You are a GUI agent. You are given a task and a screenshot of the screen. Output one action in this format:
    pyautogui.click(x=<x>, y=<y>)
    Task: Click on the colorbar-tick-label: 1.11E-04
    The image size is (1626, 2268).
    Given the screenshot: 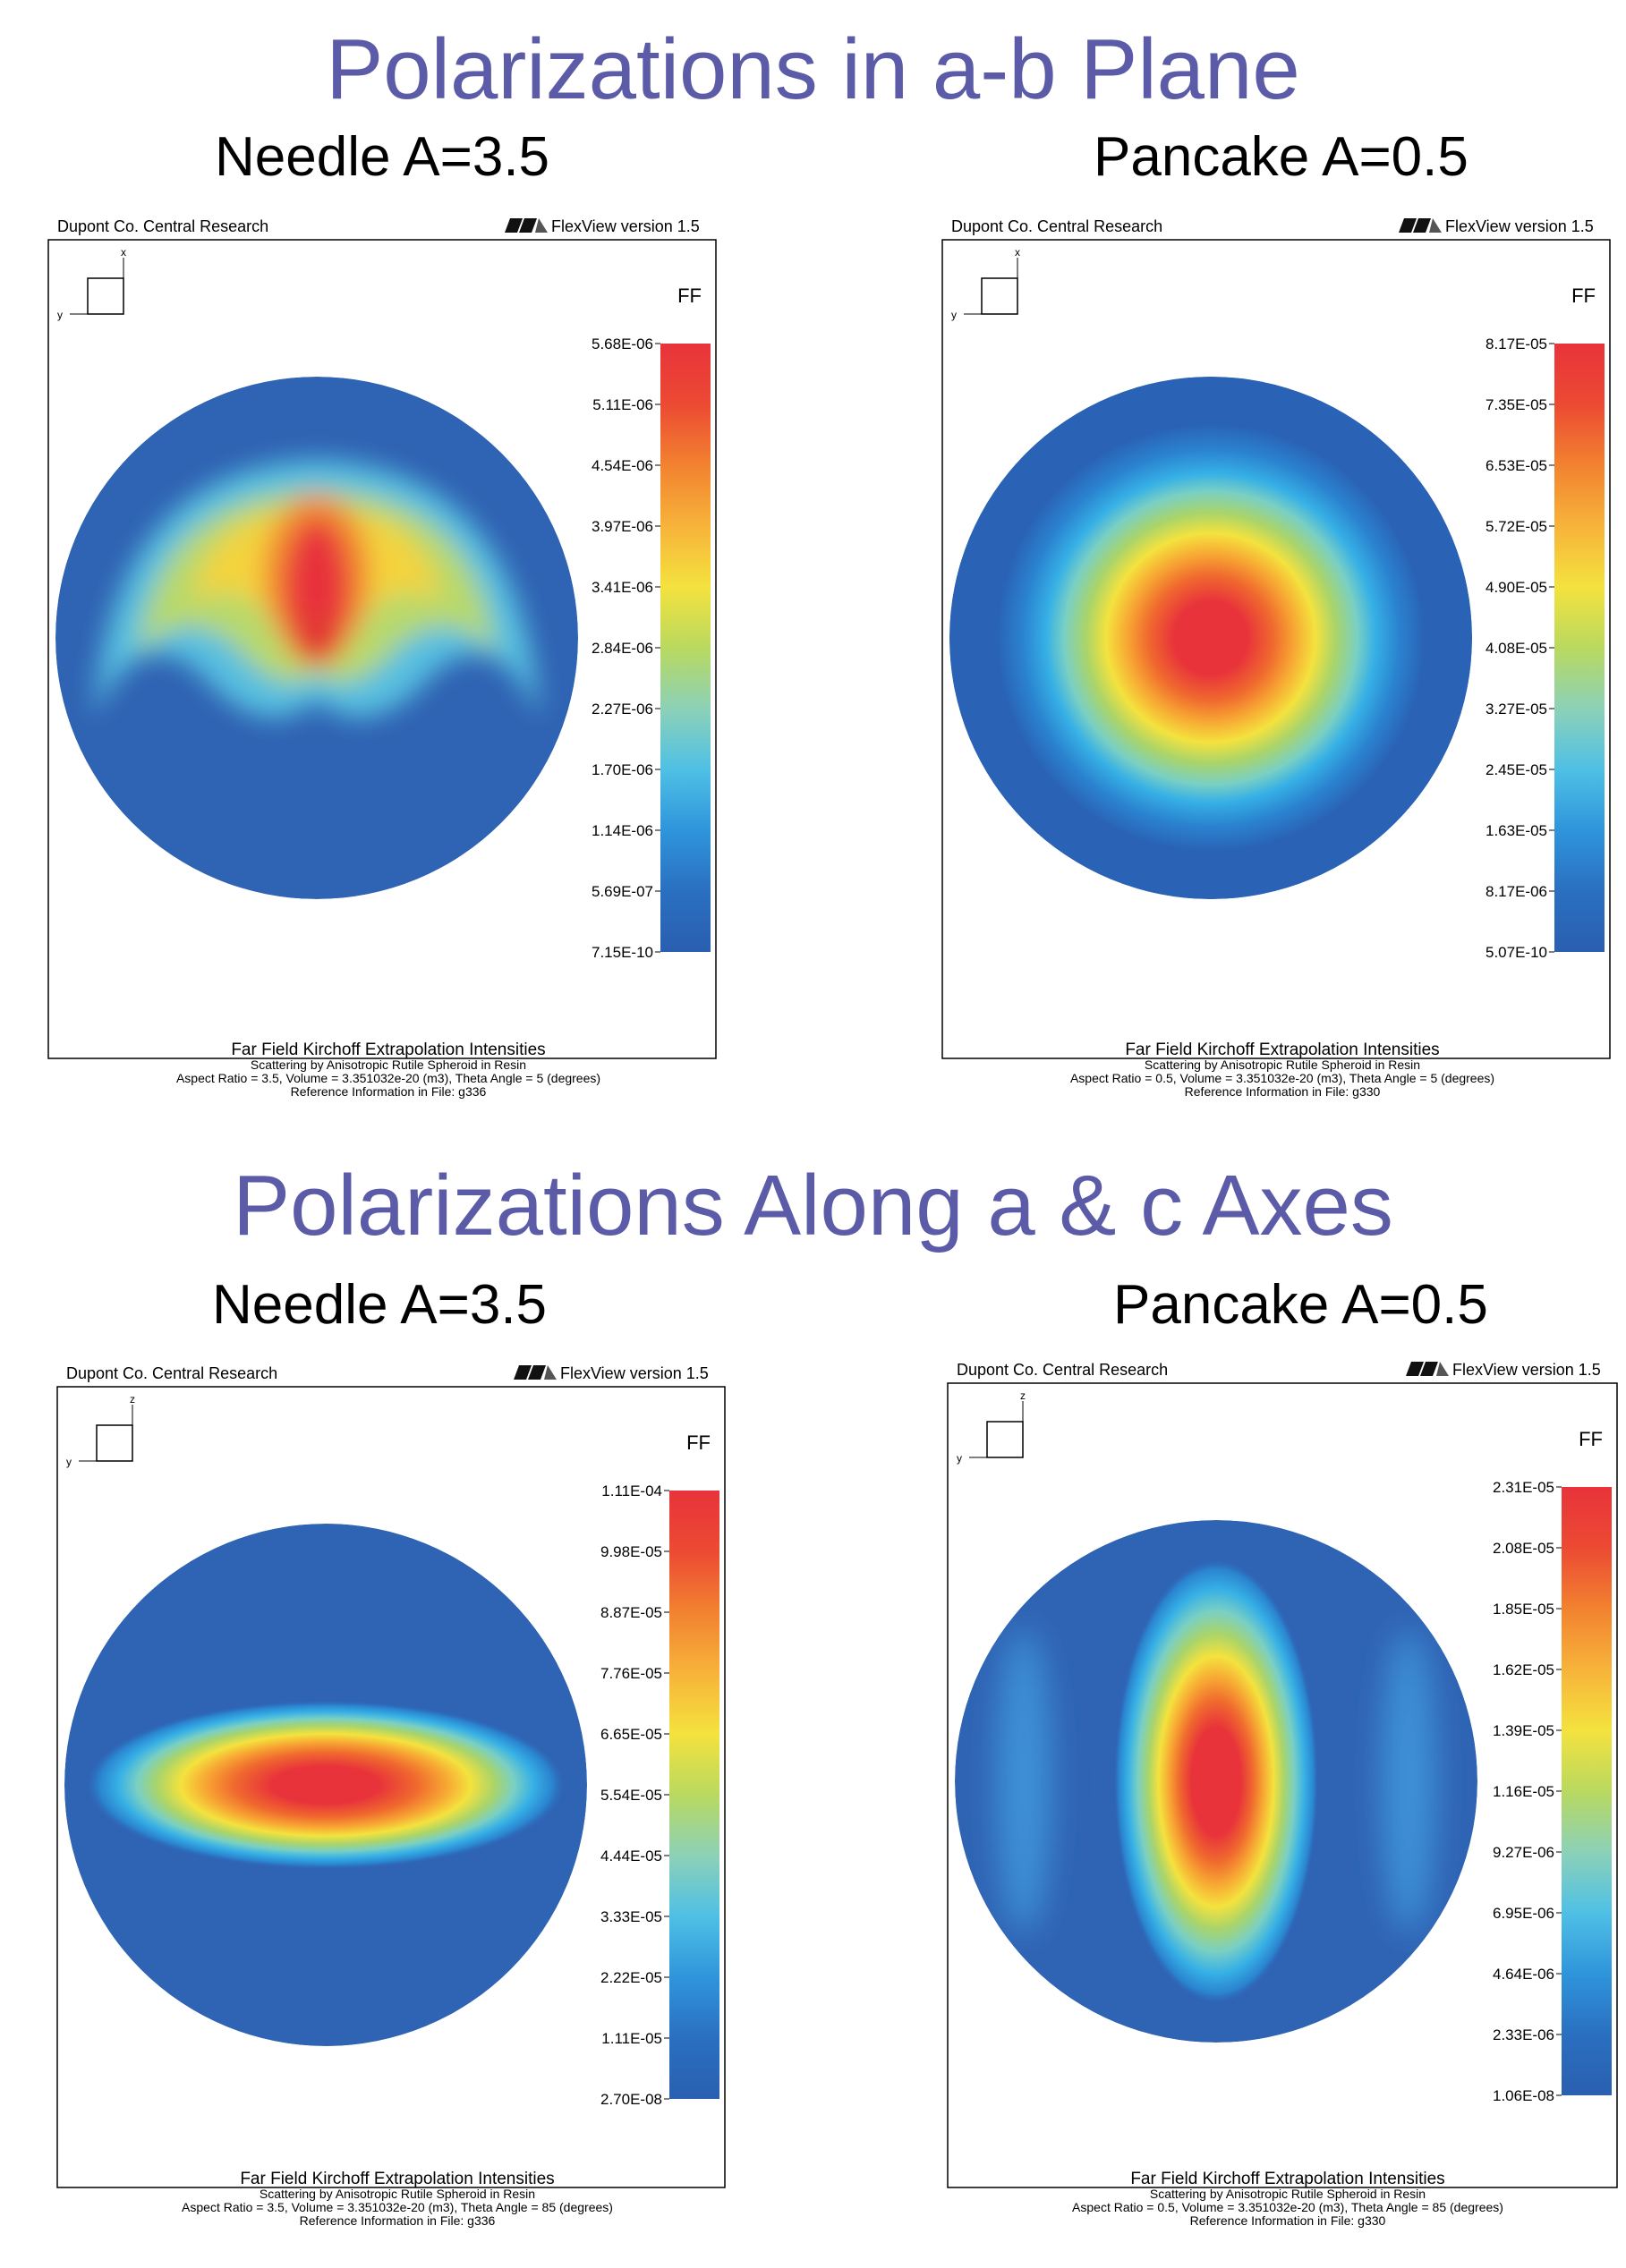 What is the action you would take?
    pyautogui.click(x=631, y=1490)
    